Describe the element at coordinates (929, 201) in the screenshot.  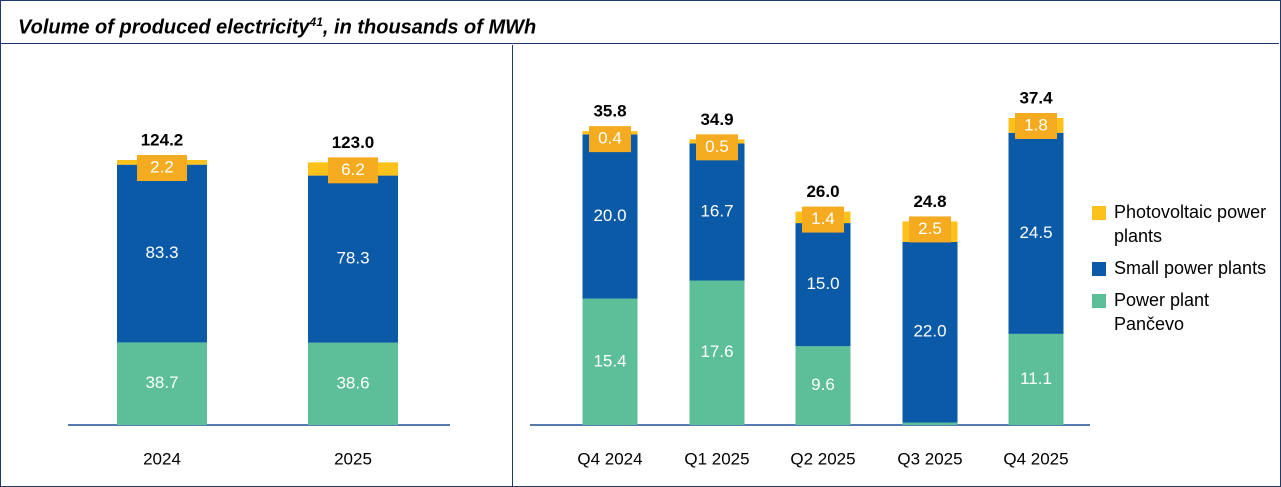
I see `total-label: 24.8` at that location.